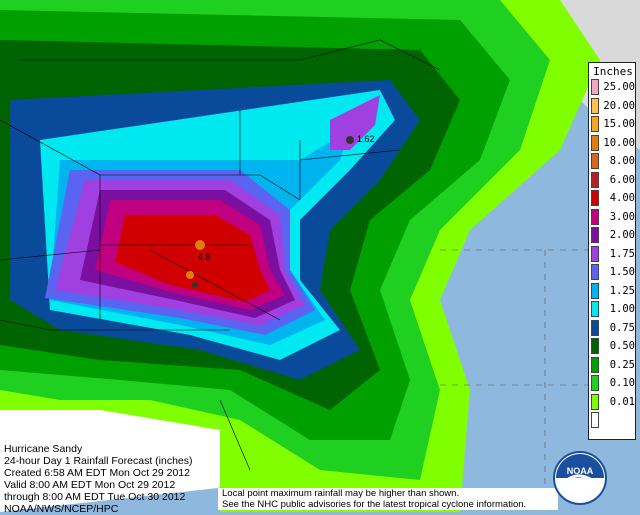 Image resolution: width=640 pixels, height=515 pixels. I want to click on legend-row: 25.00, so click(613, 88).